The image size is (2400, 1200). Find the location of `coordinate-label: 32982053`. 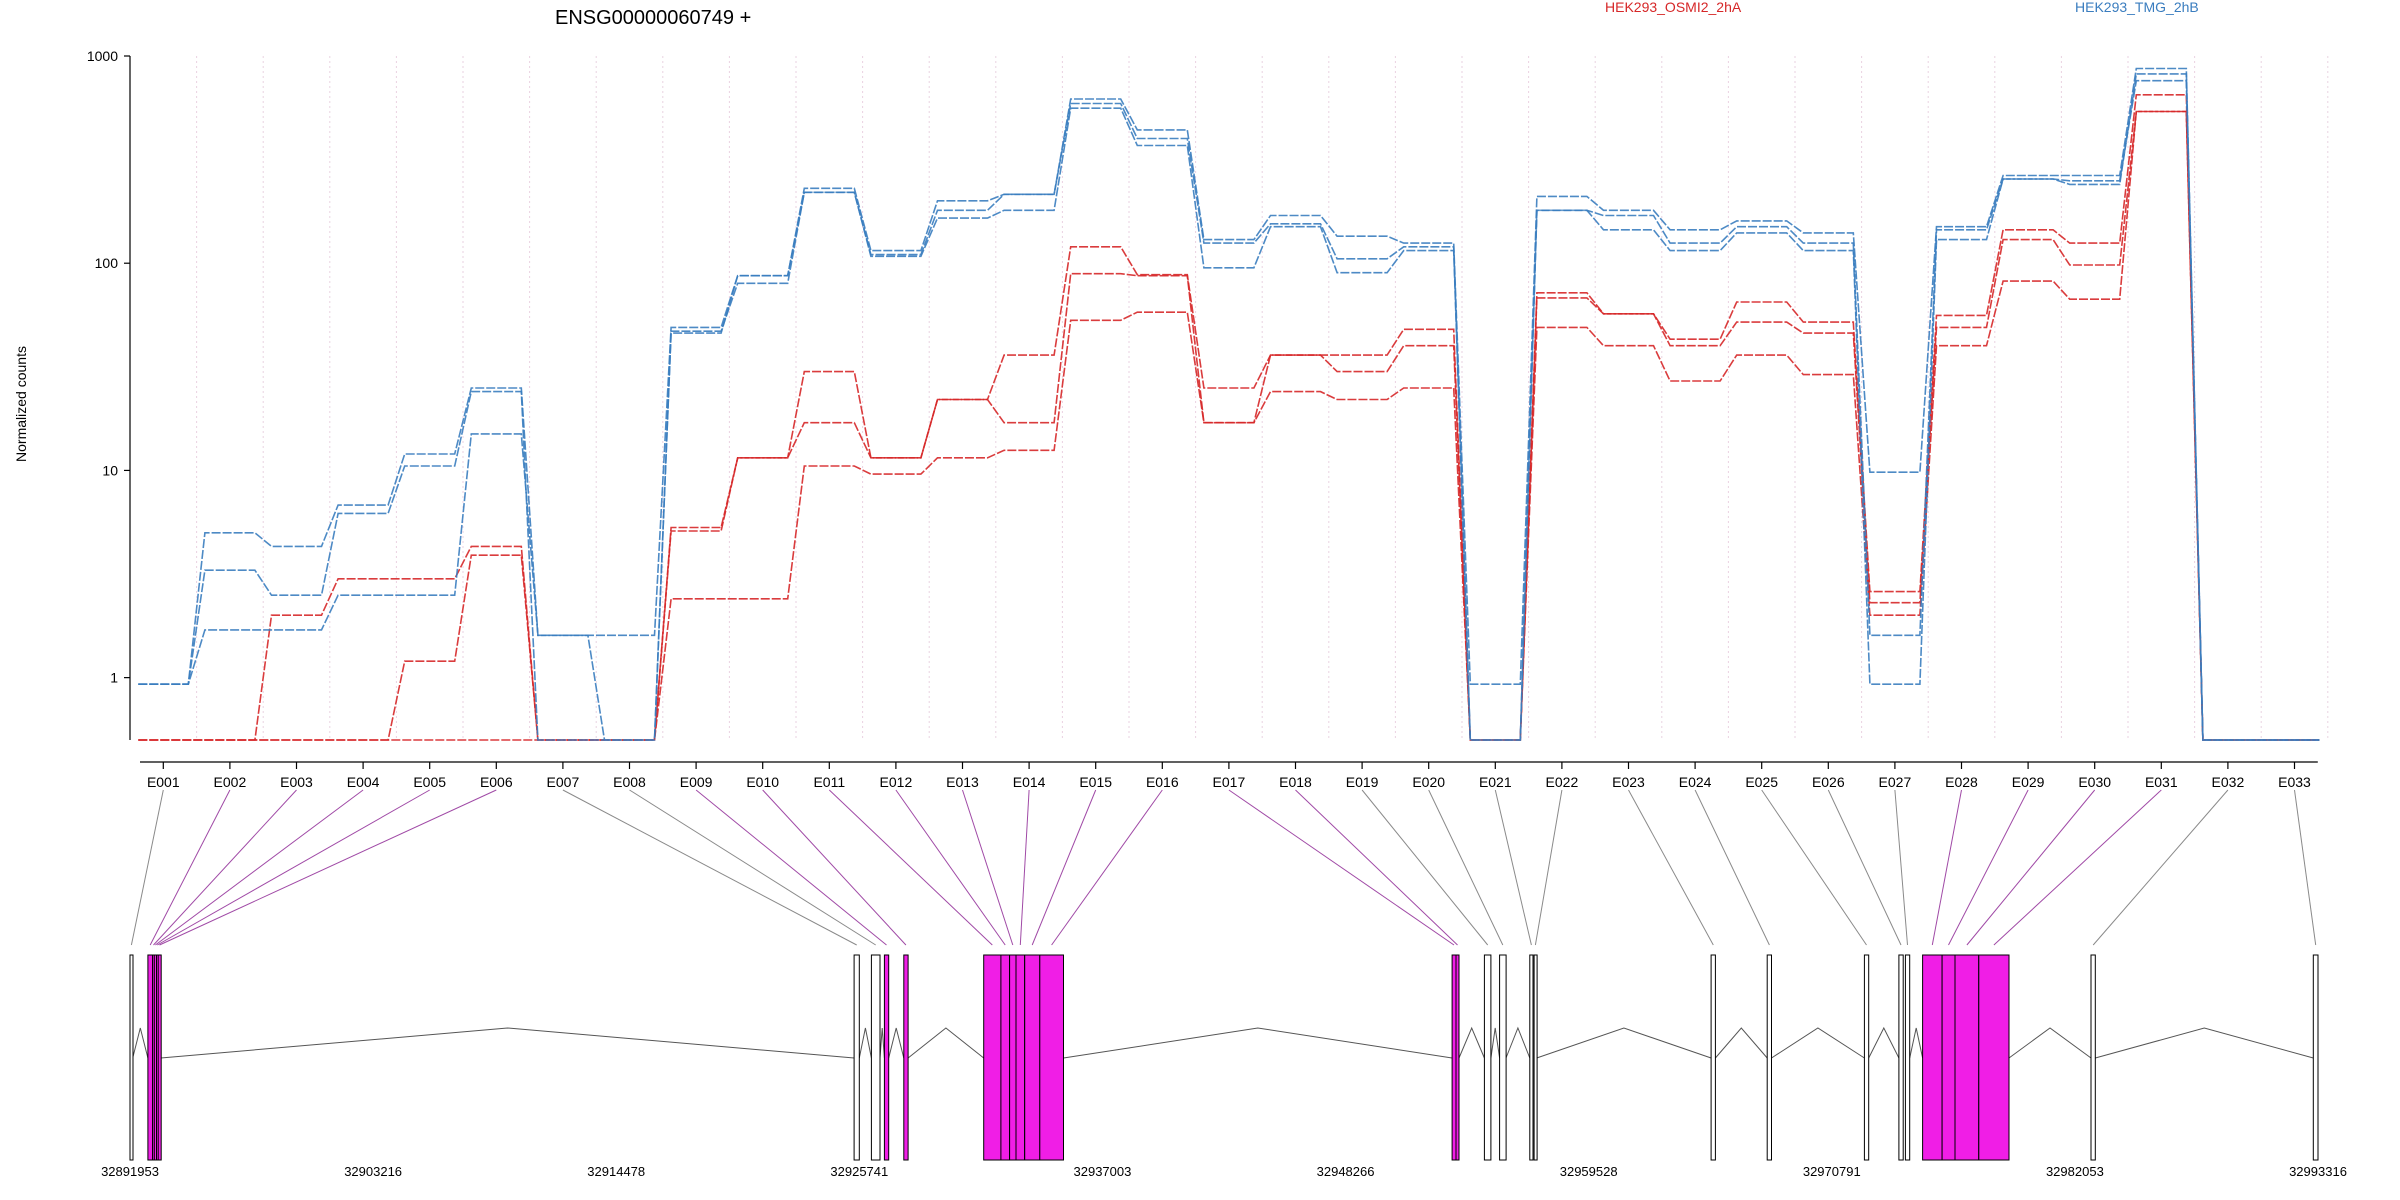

coordinate-label: 32982053 is located at coordinates (2075, 1171).